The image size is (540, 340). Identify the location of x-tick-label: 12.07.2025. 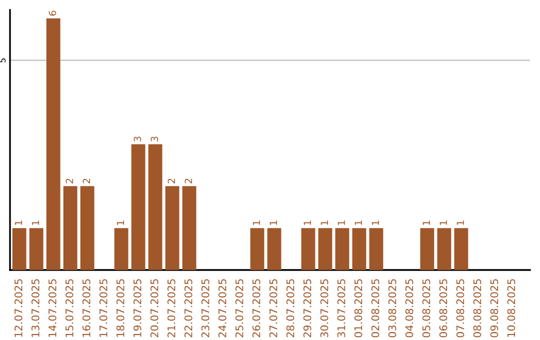
(18, 308).